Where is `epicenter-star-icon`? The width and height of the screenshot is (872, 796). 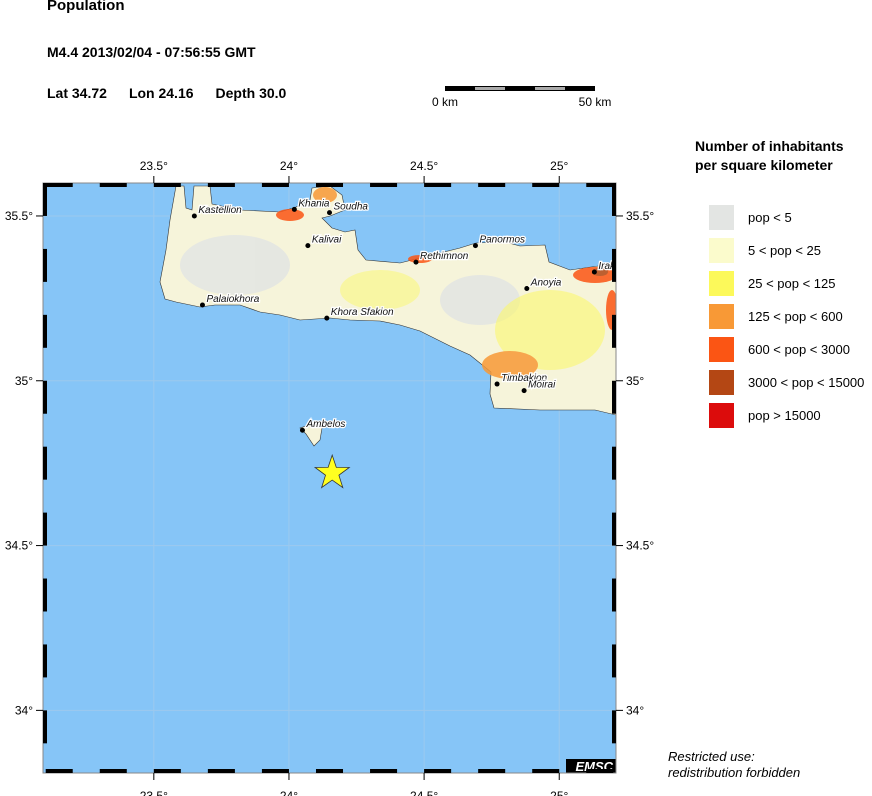 epicenter-star-icon is located at coordinates (332, 471).